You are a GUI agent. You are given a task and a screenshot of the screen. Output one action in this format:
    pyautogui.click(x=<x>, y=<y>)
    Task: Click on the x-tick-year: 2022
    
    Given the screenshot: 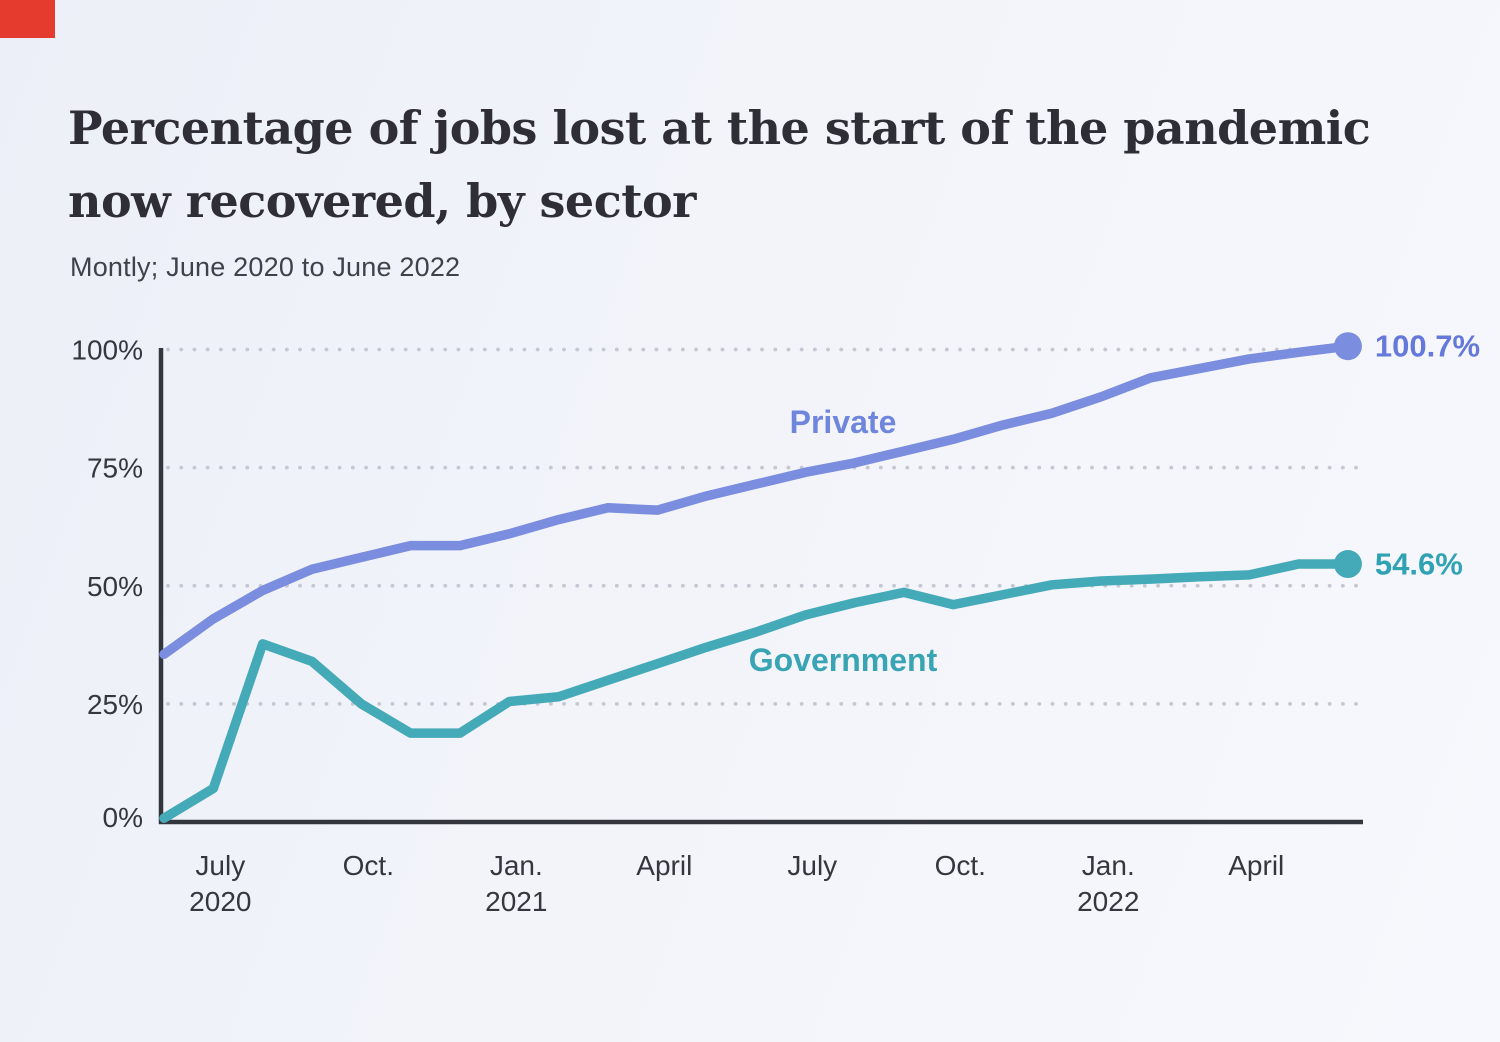 What is the action you would take?
    pyautogui.click(x=1108, y=901)
    